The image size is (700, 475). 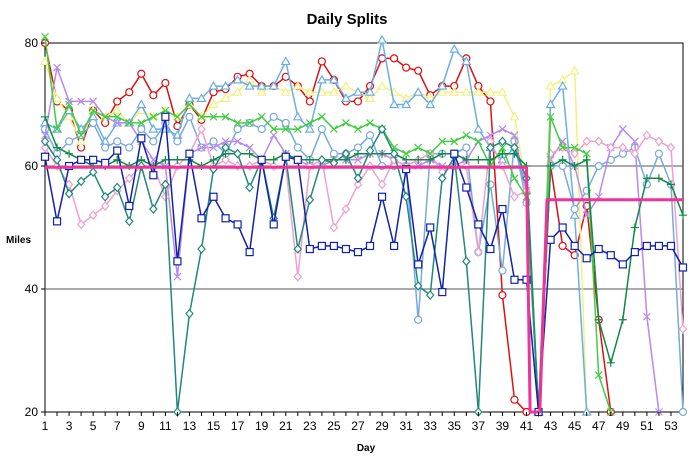 I want to click on x-tick-label: 5, so click(x=93, y=426).